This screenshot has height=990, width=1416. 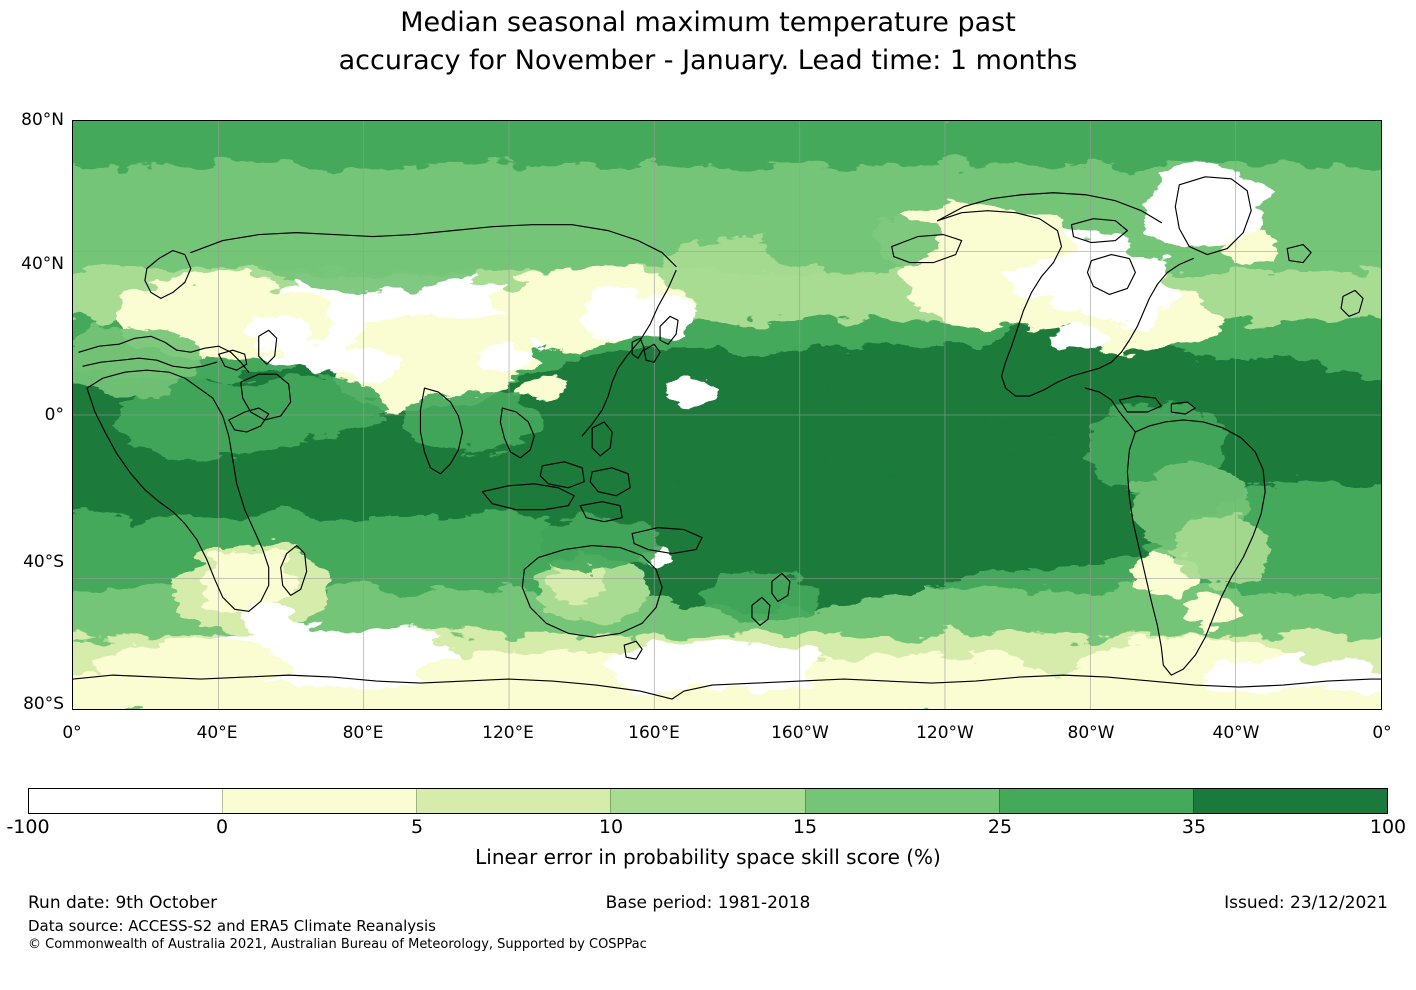 I want to click on y-tick-80S: 80°S, so click(x=43, y=704).